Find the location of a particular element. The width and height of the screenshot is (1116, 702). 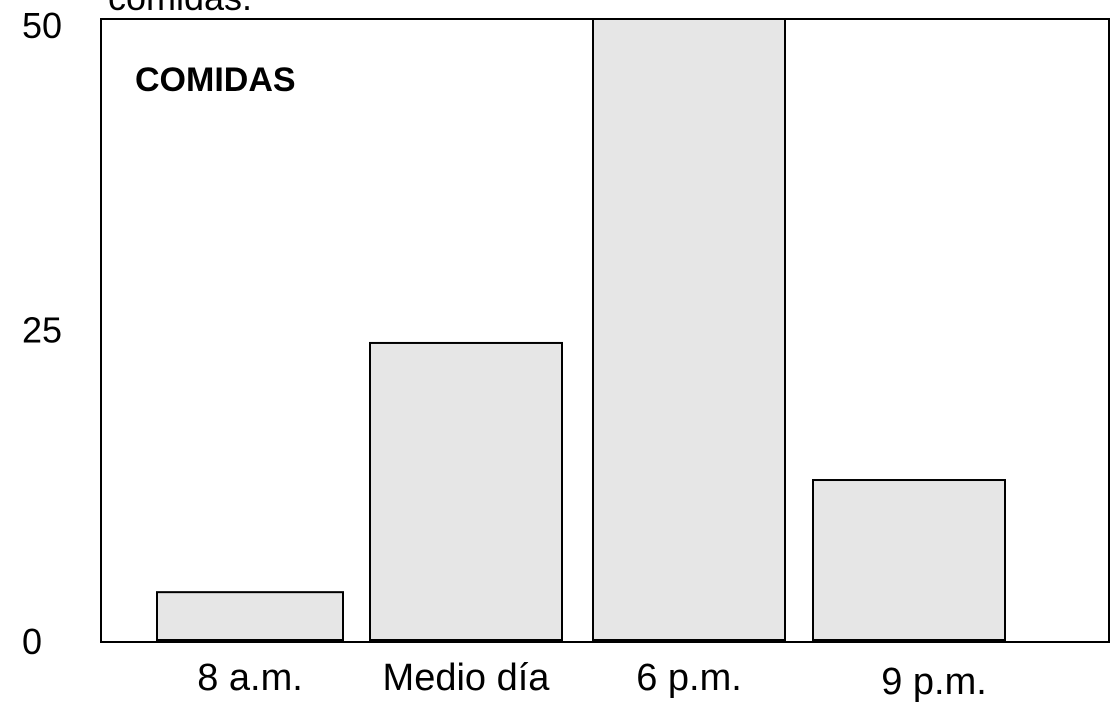

y-axis-label: comidas. is located at coordinates (180, 9).